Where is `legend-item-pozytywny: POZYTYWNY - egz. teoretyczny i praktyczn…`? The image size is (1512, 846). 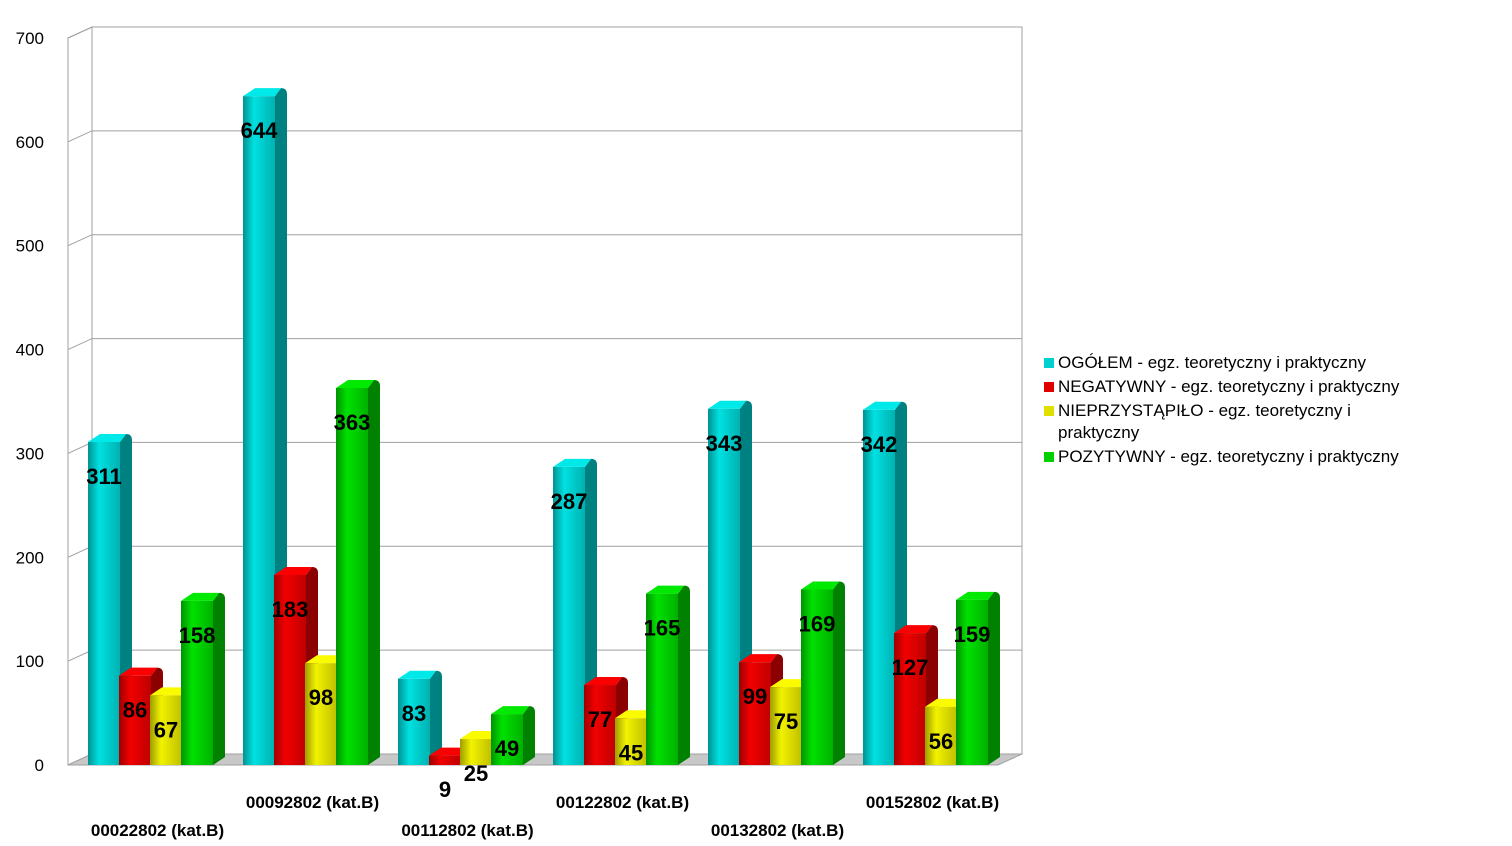
legend-item-pozytywny: POZYTYWNY - egz. teoretyczny i praktyczn… is located at coordinates (1277, 457).